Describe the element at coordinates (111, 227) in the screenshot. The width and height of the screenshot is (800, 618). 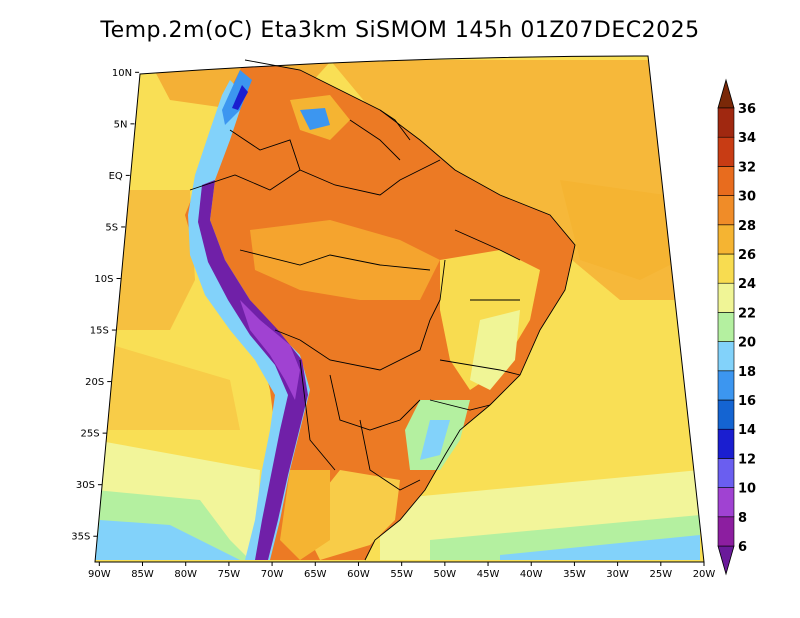
I see `lat-tick-label: 5S` at that location.